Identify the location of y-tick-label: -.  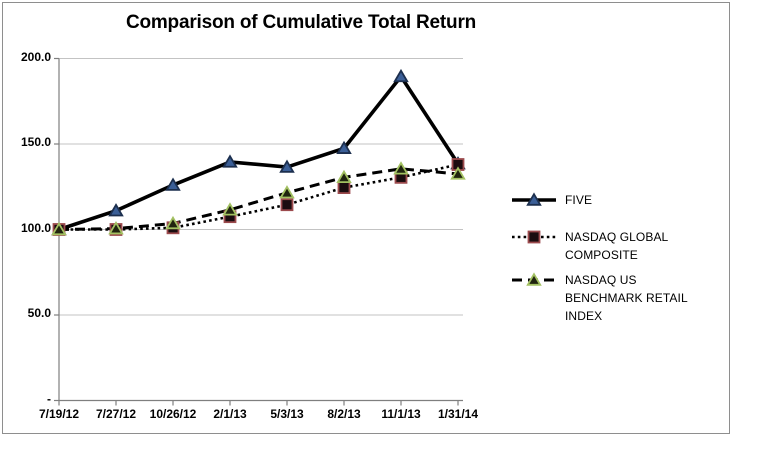
(49, 398).